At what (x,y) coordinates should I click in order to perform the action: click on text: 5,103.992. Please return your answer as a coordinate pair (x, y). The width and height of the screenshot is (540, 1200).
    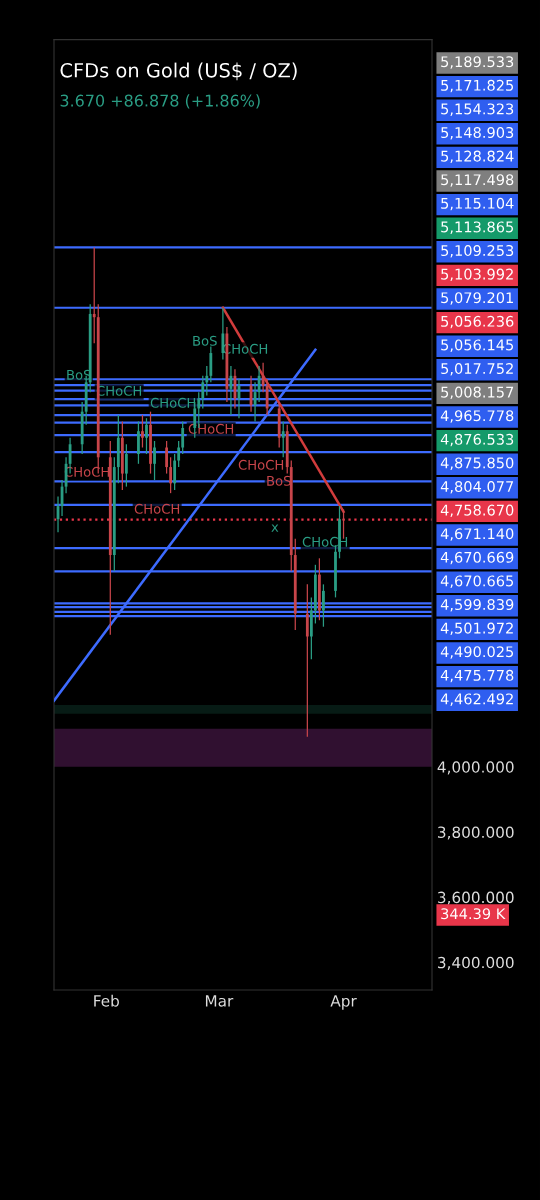
    Looking at the image, I should click on (477, 275).